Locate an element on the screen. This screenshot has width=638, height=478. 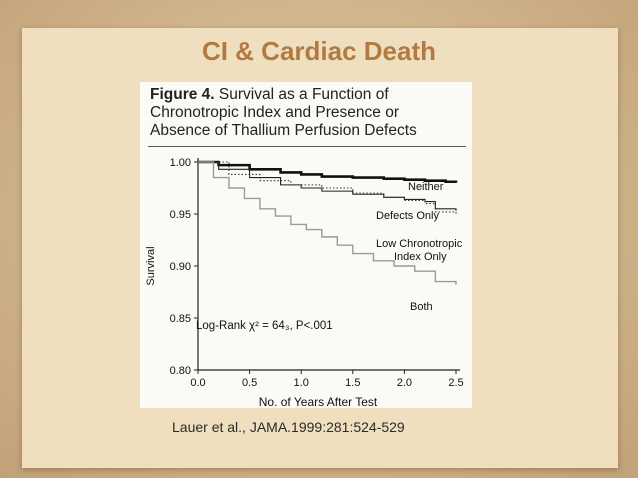
figure-caption-line1: Figure 4. Survival as a Function of is located at coordinates (269, 95).